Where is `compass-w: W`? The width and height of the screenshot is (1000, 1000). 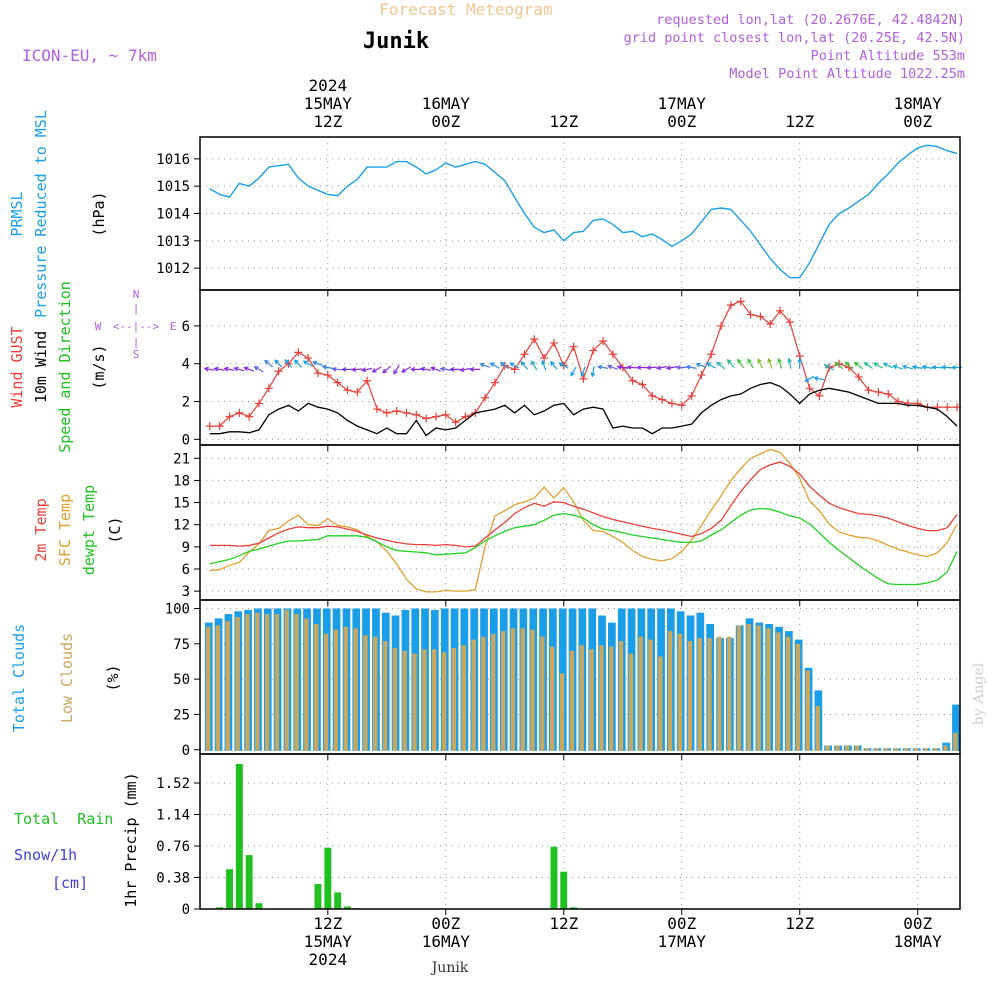 compass-w: W is located at coordinates (98, 326).